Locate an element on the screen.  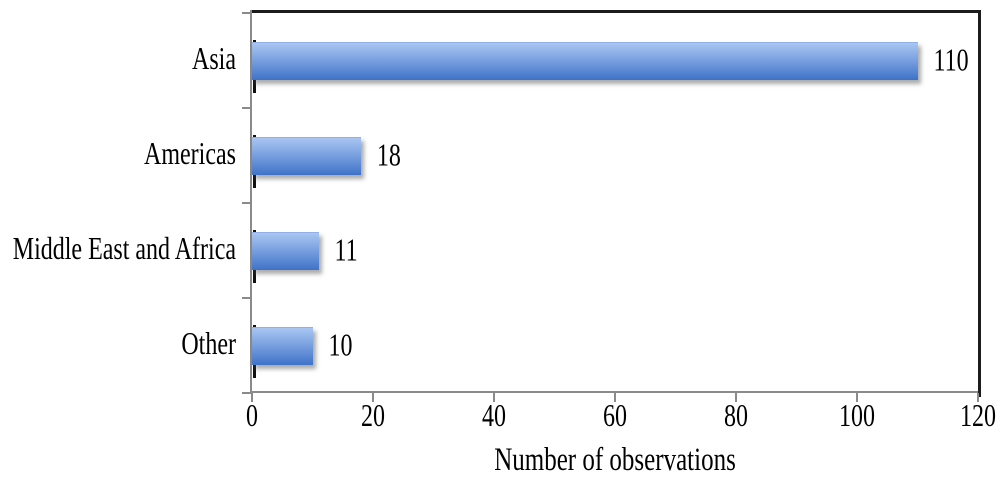
x-axis-title: Number of observations is located at coordinates (615, 460).